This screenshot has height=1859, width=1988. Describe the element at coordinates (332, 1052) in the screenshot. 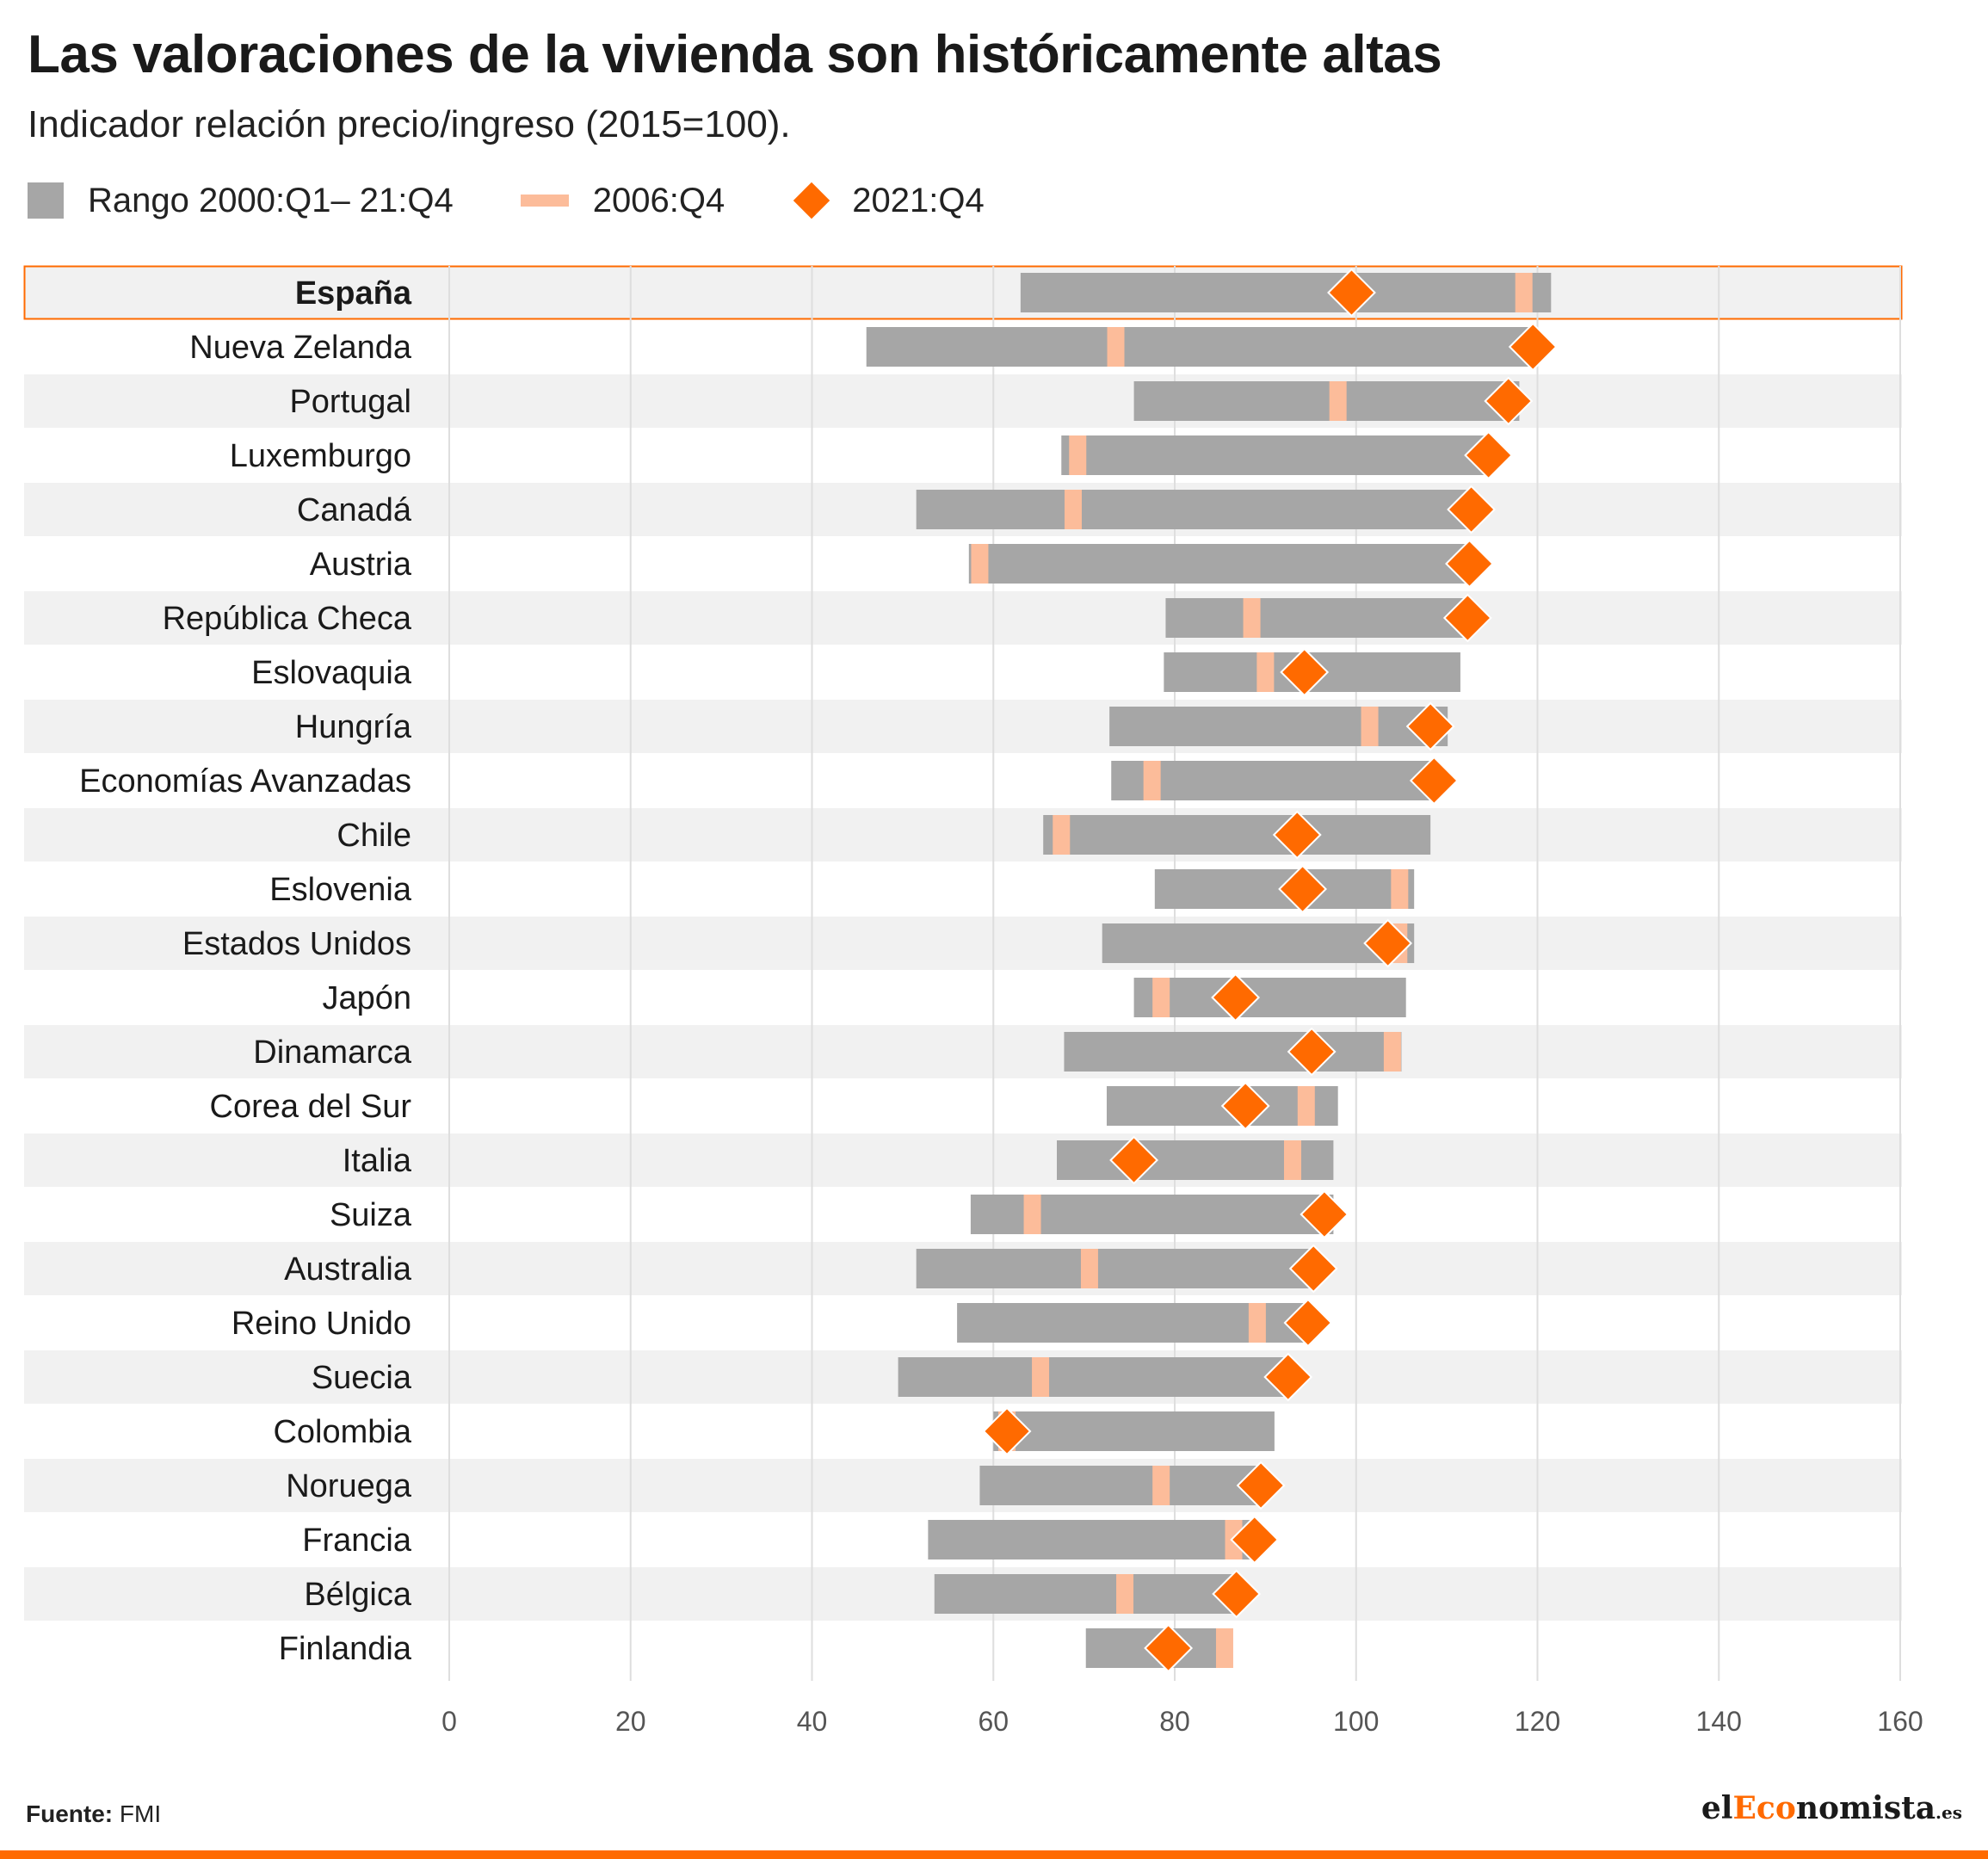

I see `row-label: Dinamarca` at that location.